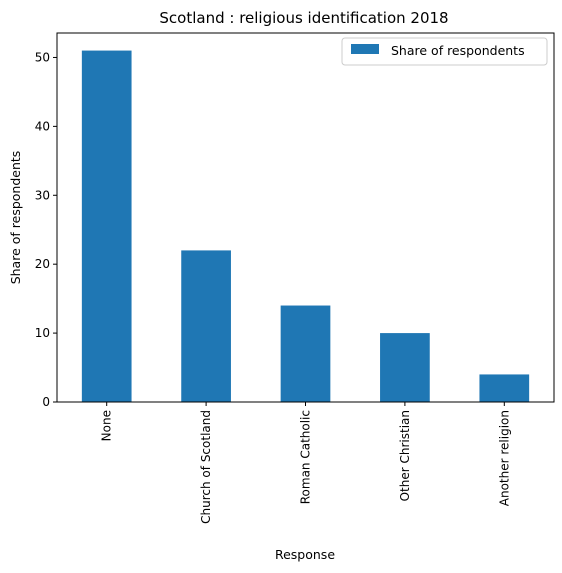 This screenshot has height=573, width=562. I want to click on legend-box, so click(444, 51).